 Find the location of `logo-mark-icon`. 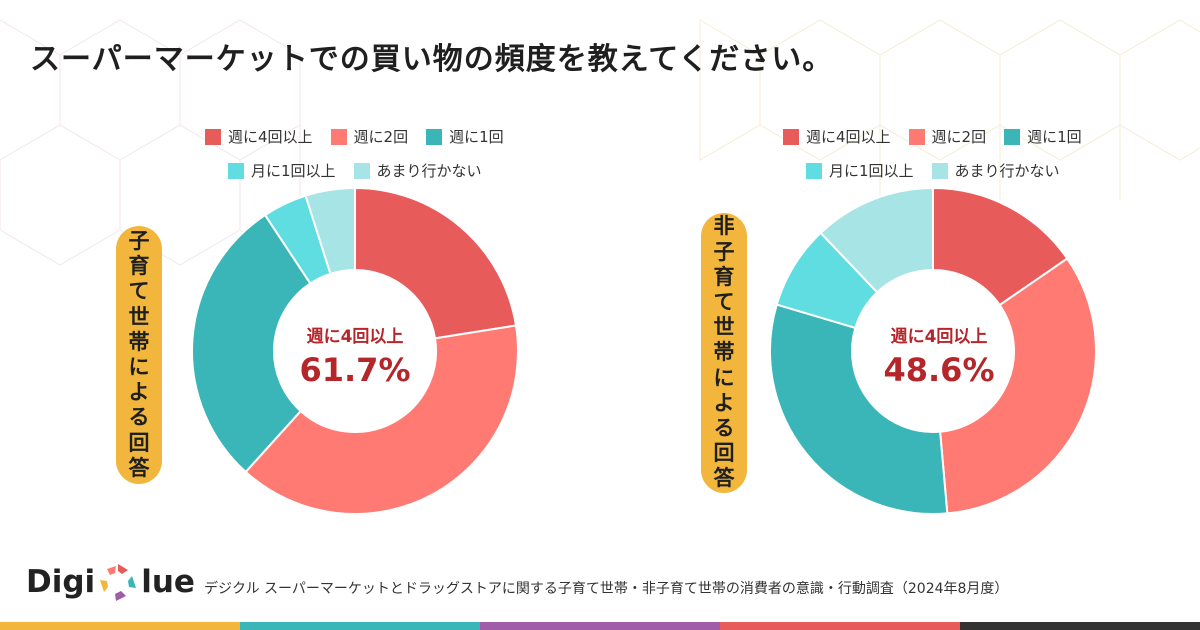

logo-mark-icon is located at coordinates (118, 582).